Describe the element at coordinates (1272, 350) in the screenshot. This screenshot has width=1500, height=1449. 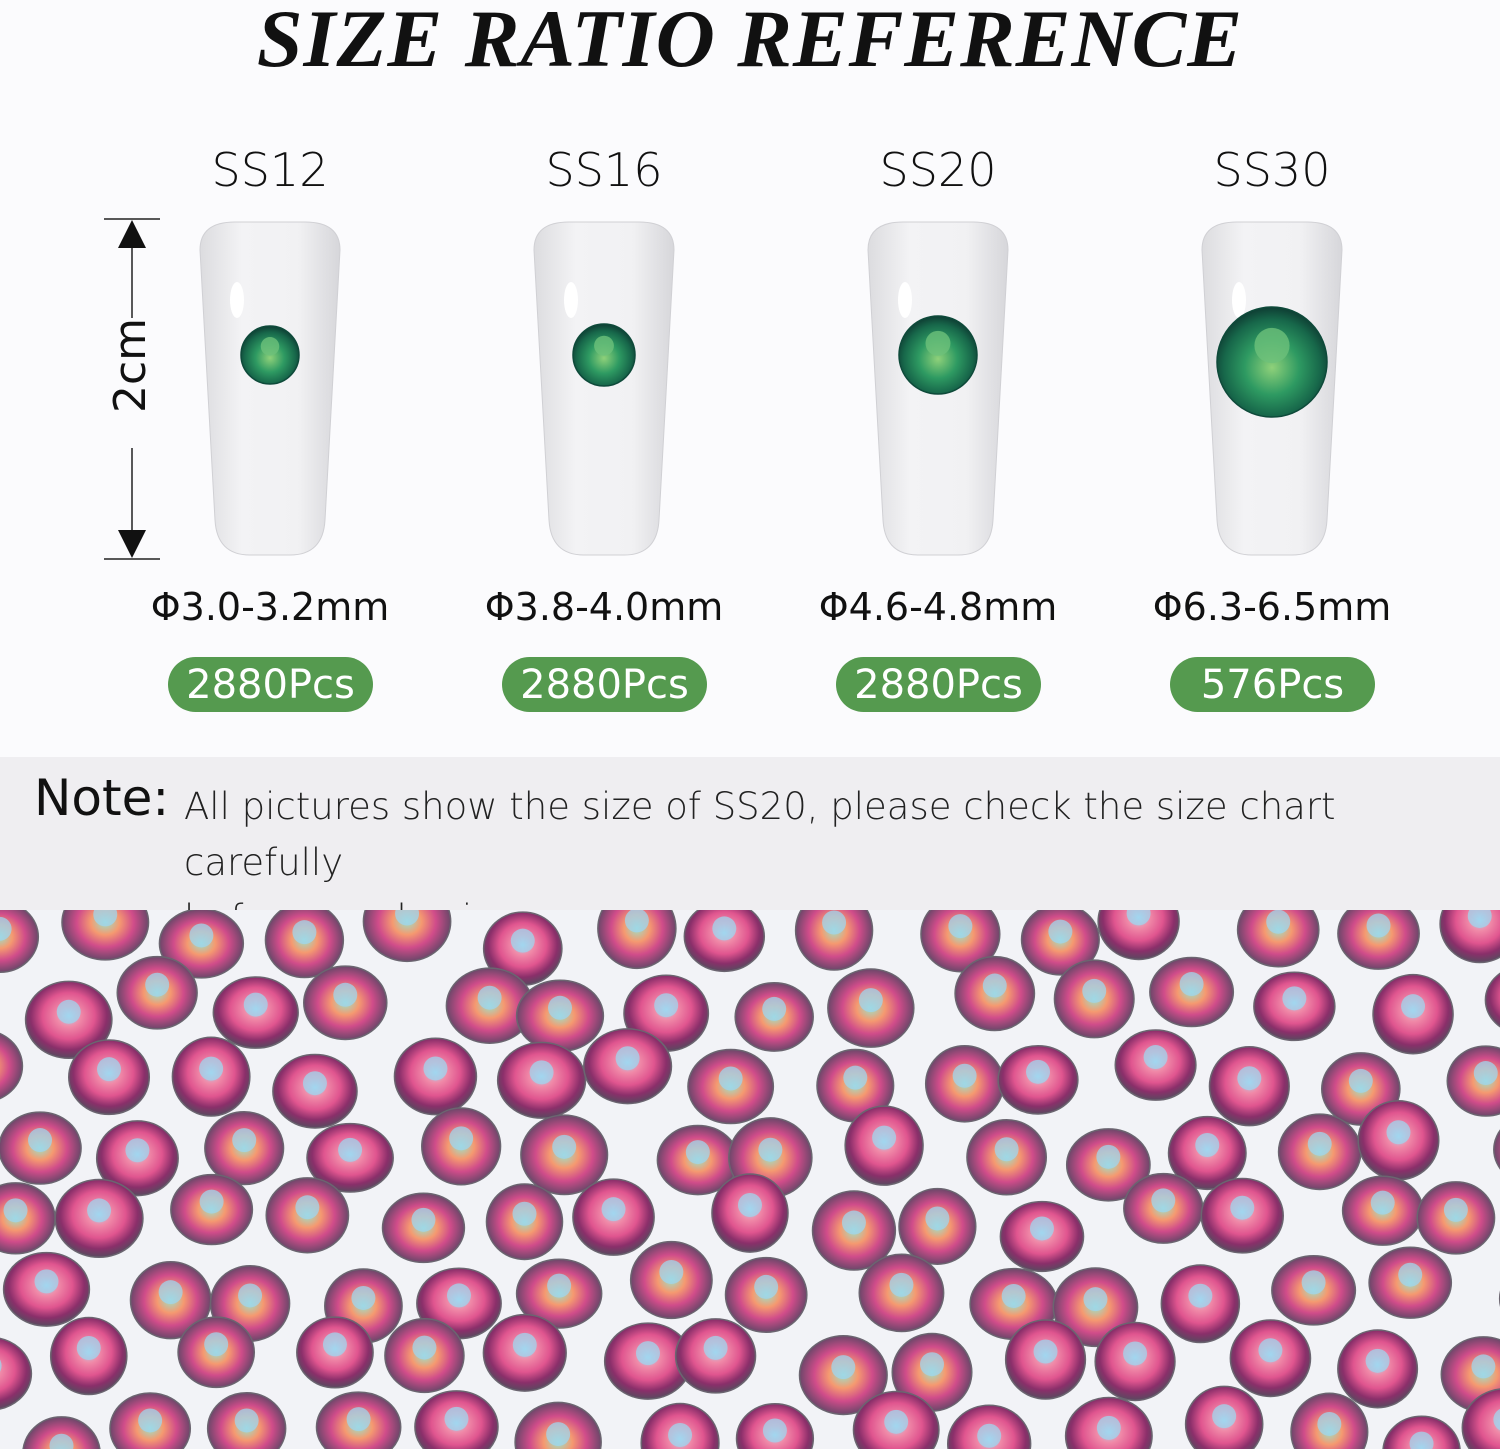
I see `size-column-ss30: SS30` at that location.